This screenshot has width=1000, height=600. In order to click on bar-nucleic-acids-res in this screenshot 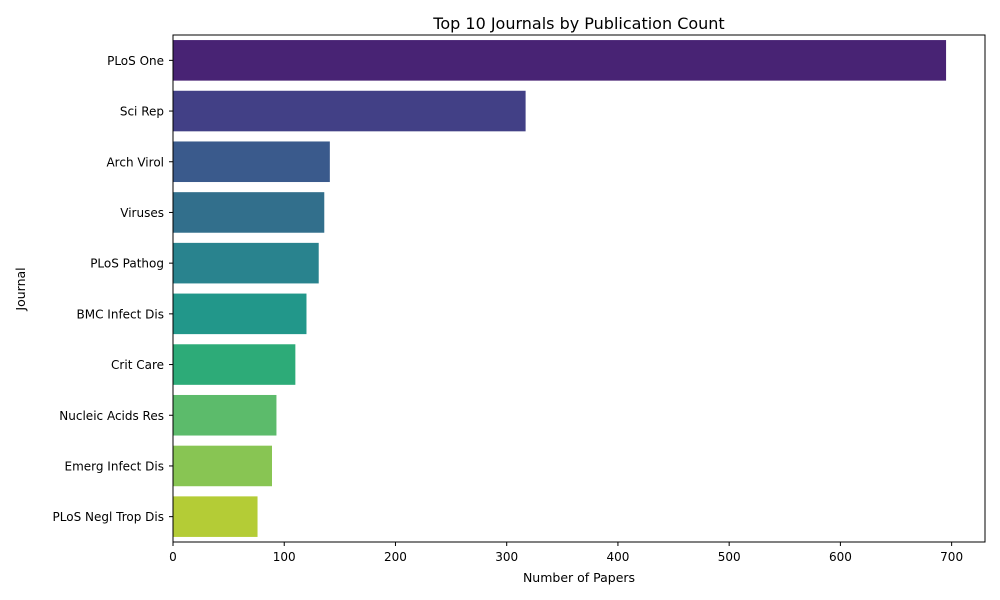, I will do `click(225, 415)`.